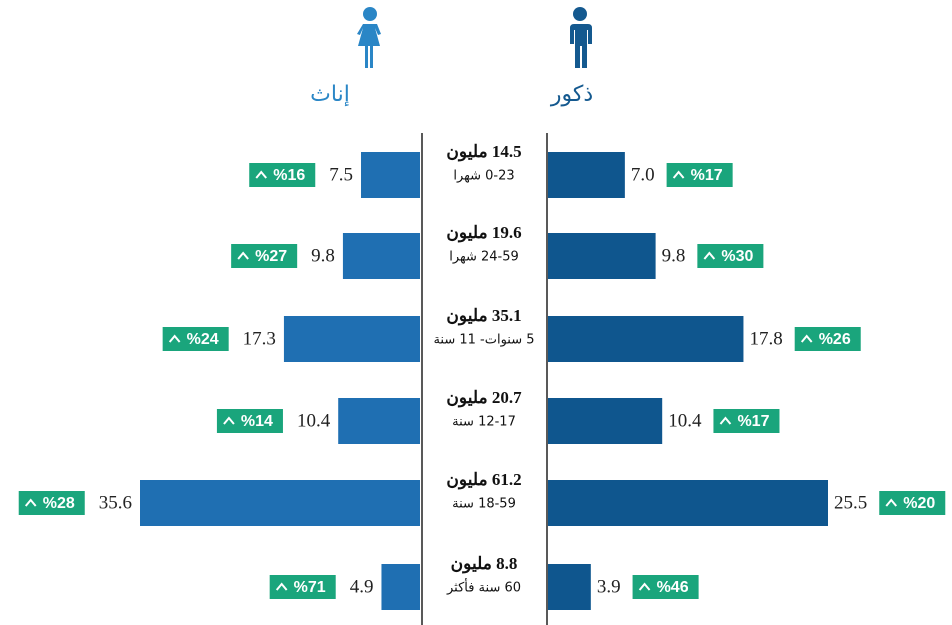 This screenshot has height=625, width=952. I want to click on growth-label: %27, so click(271, 256).